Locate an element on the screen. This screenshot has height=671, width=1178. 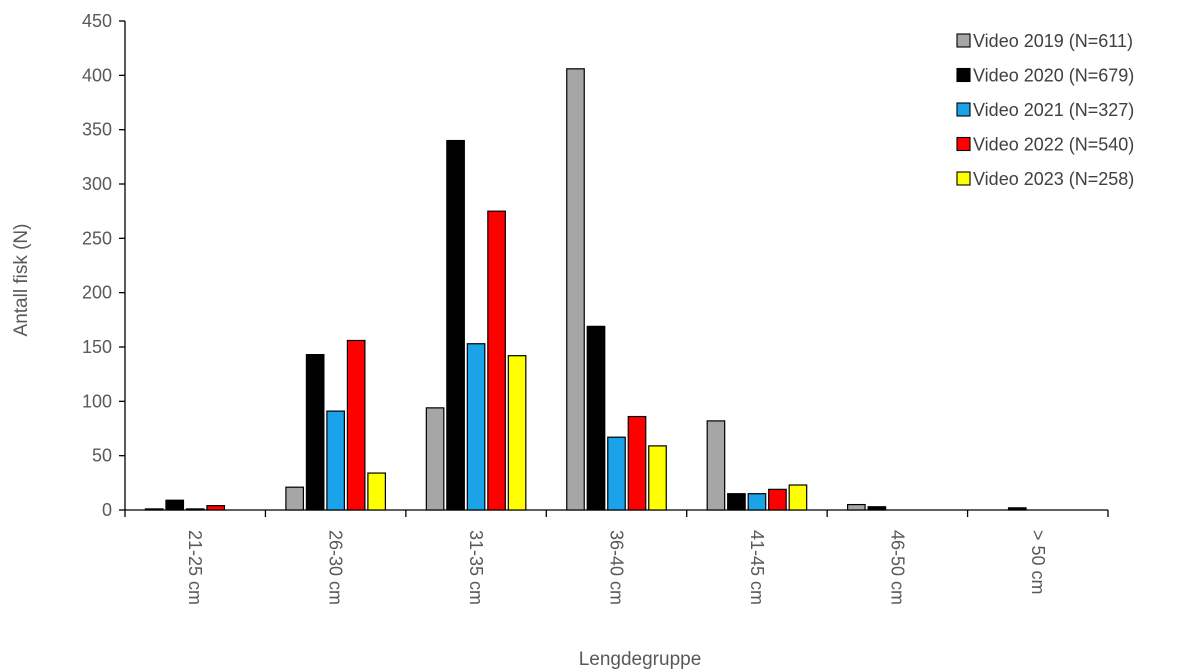
legend-label: Video 2019 (N=611) is located at coordinates (1053, 41).